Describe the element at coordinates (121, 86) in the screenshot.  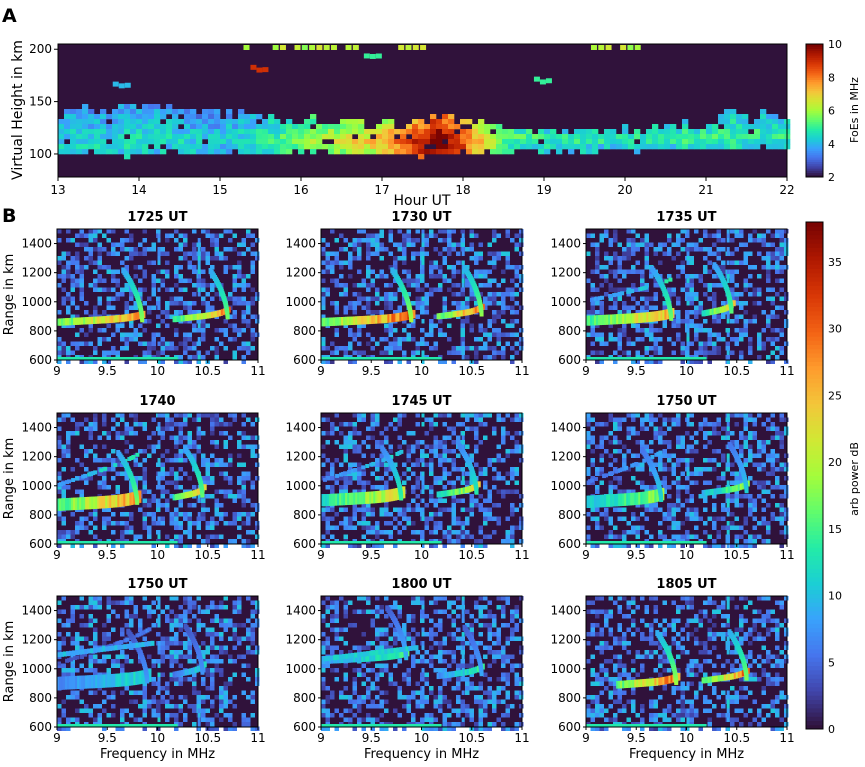
I see `panel-a-sparse-cell` at that location.